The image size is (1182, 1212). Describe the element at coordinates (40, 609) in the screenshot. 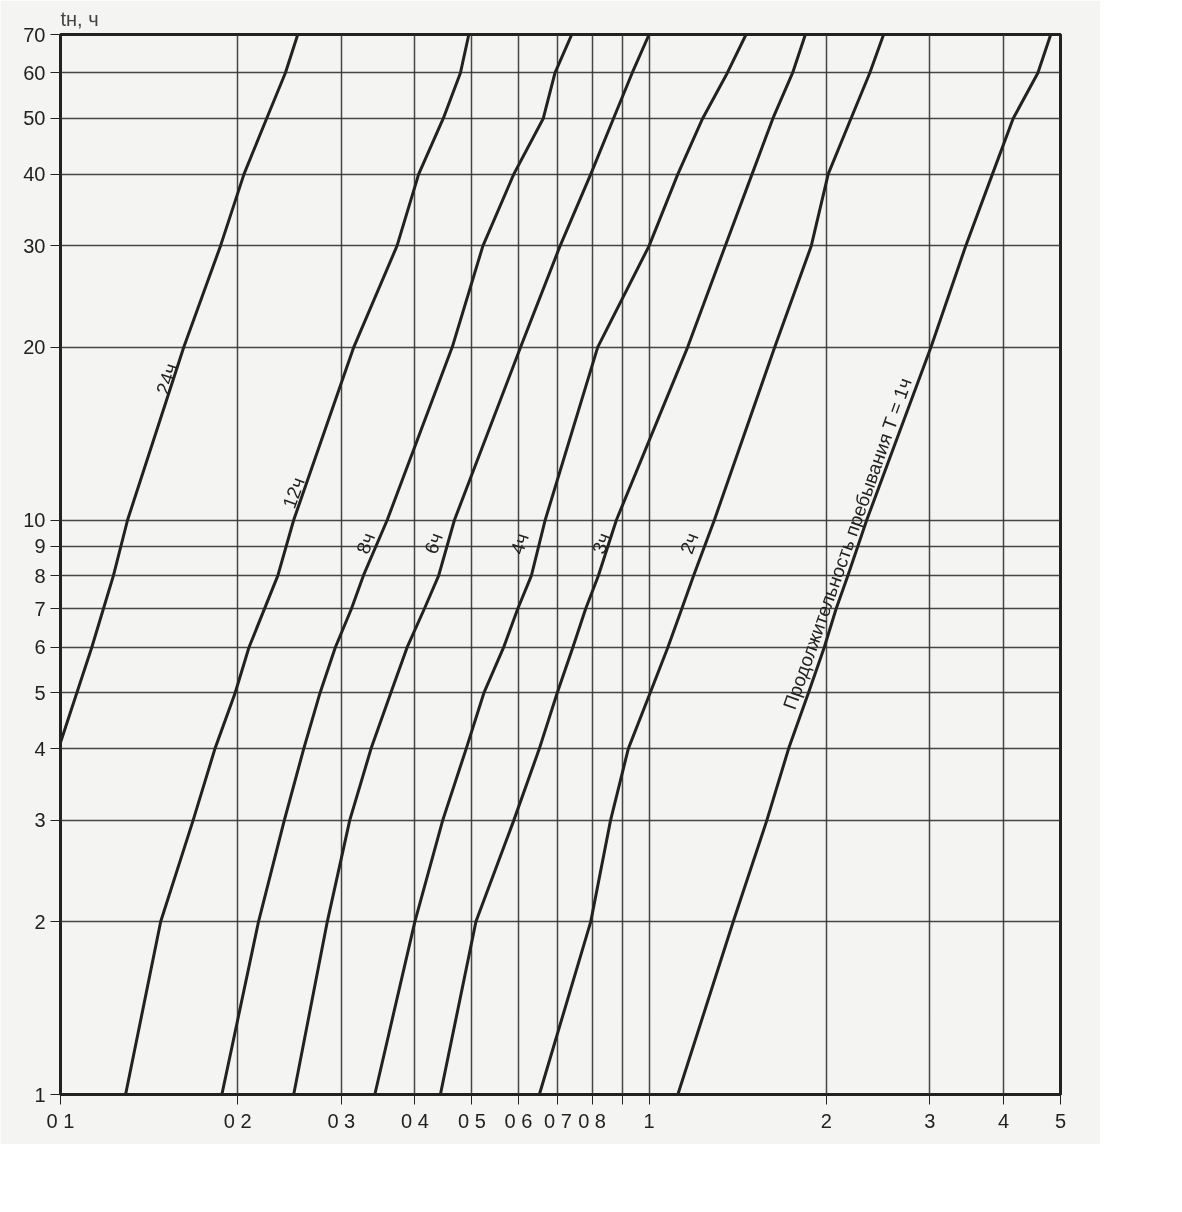

I see `y-tick-label: 7` at that location.